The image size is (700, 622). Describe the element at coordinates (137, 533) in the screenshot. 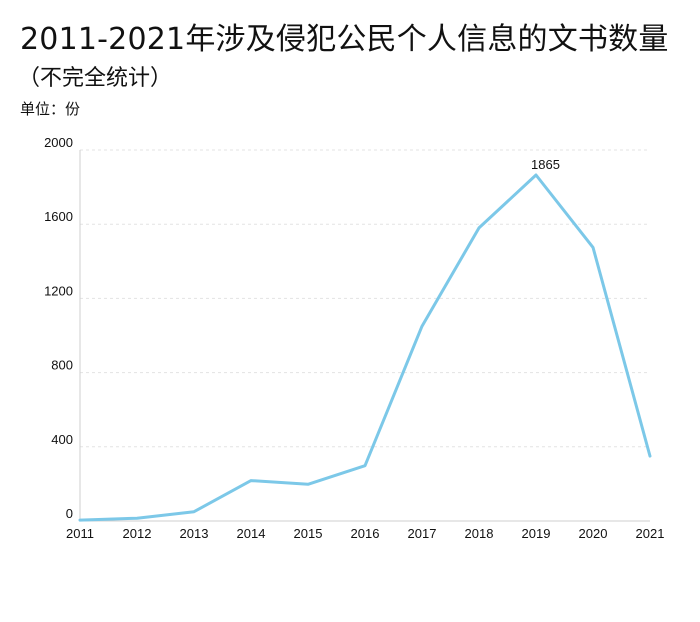

I see `x-tick-label-2012: 2012` at that location.